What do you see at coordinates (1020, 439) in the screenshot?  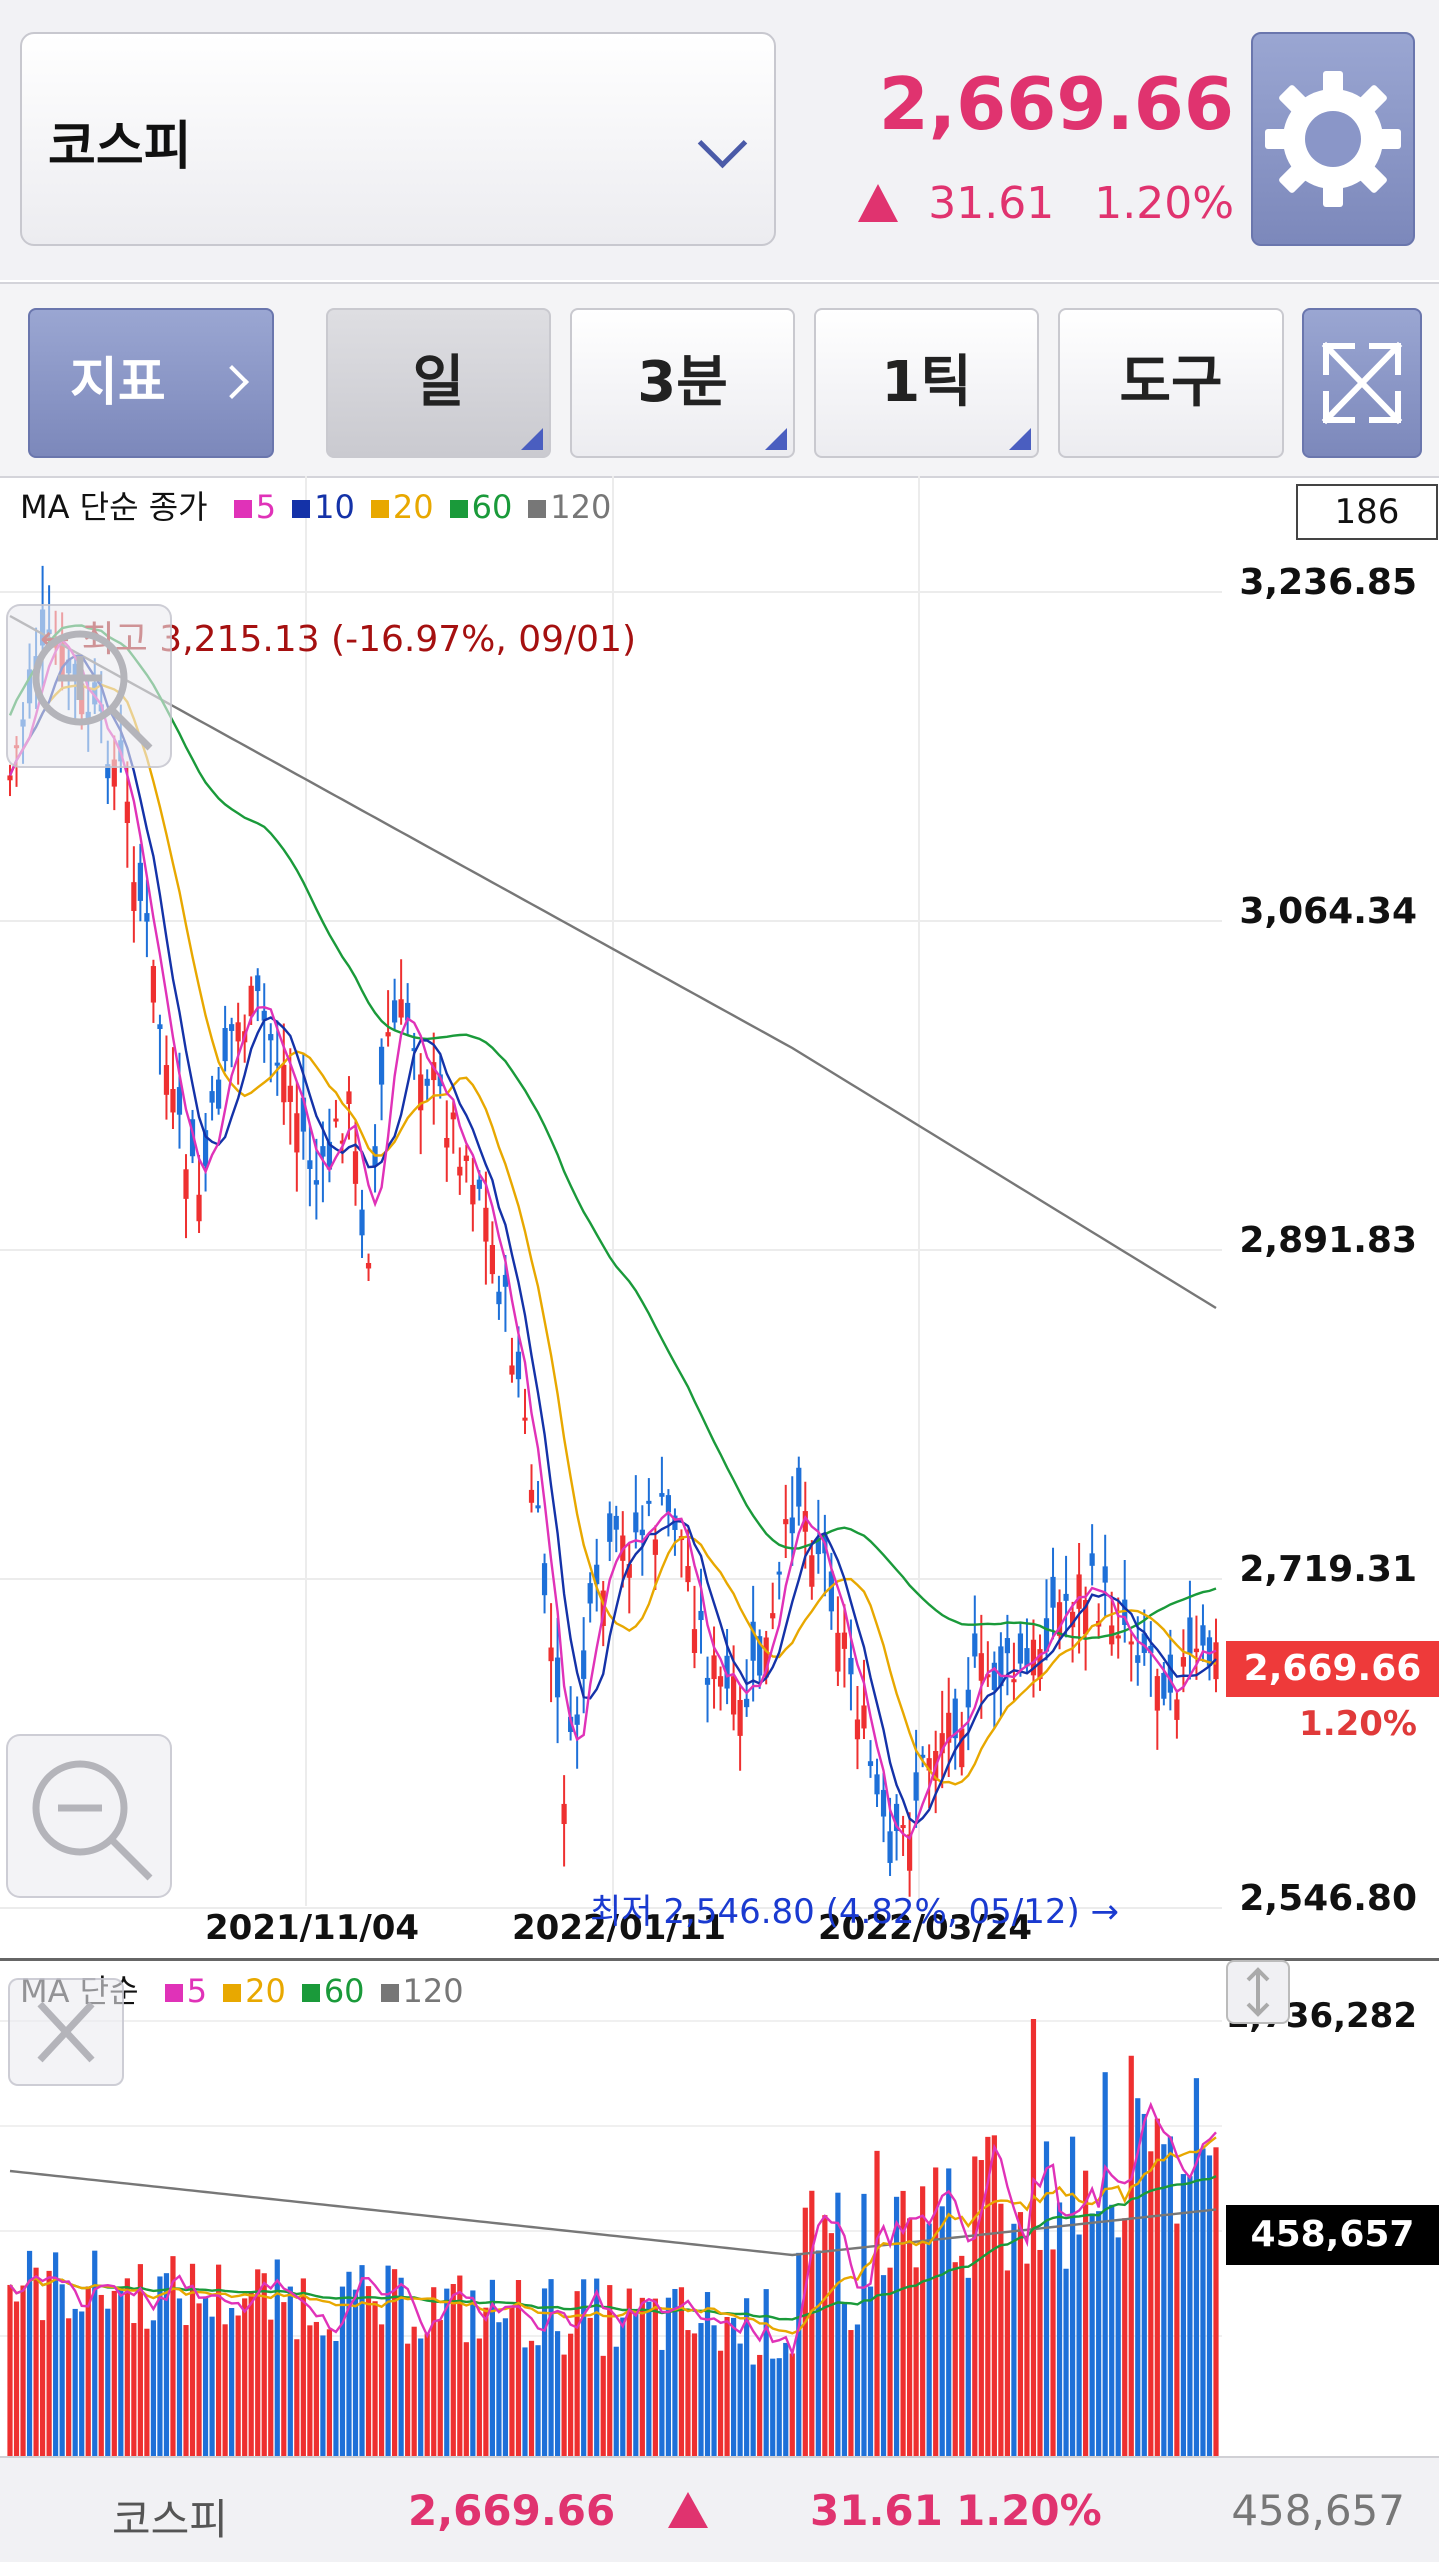 I see `dropdown-corner-icon` at bounding box center [1020, 439].